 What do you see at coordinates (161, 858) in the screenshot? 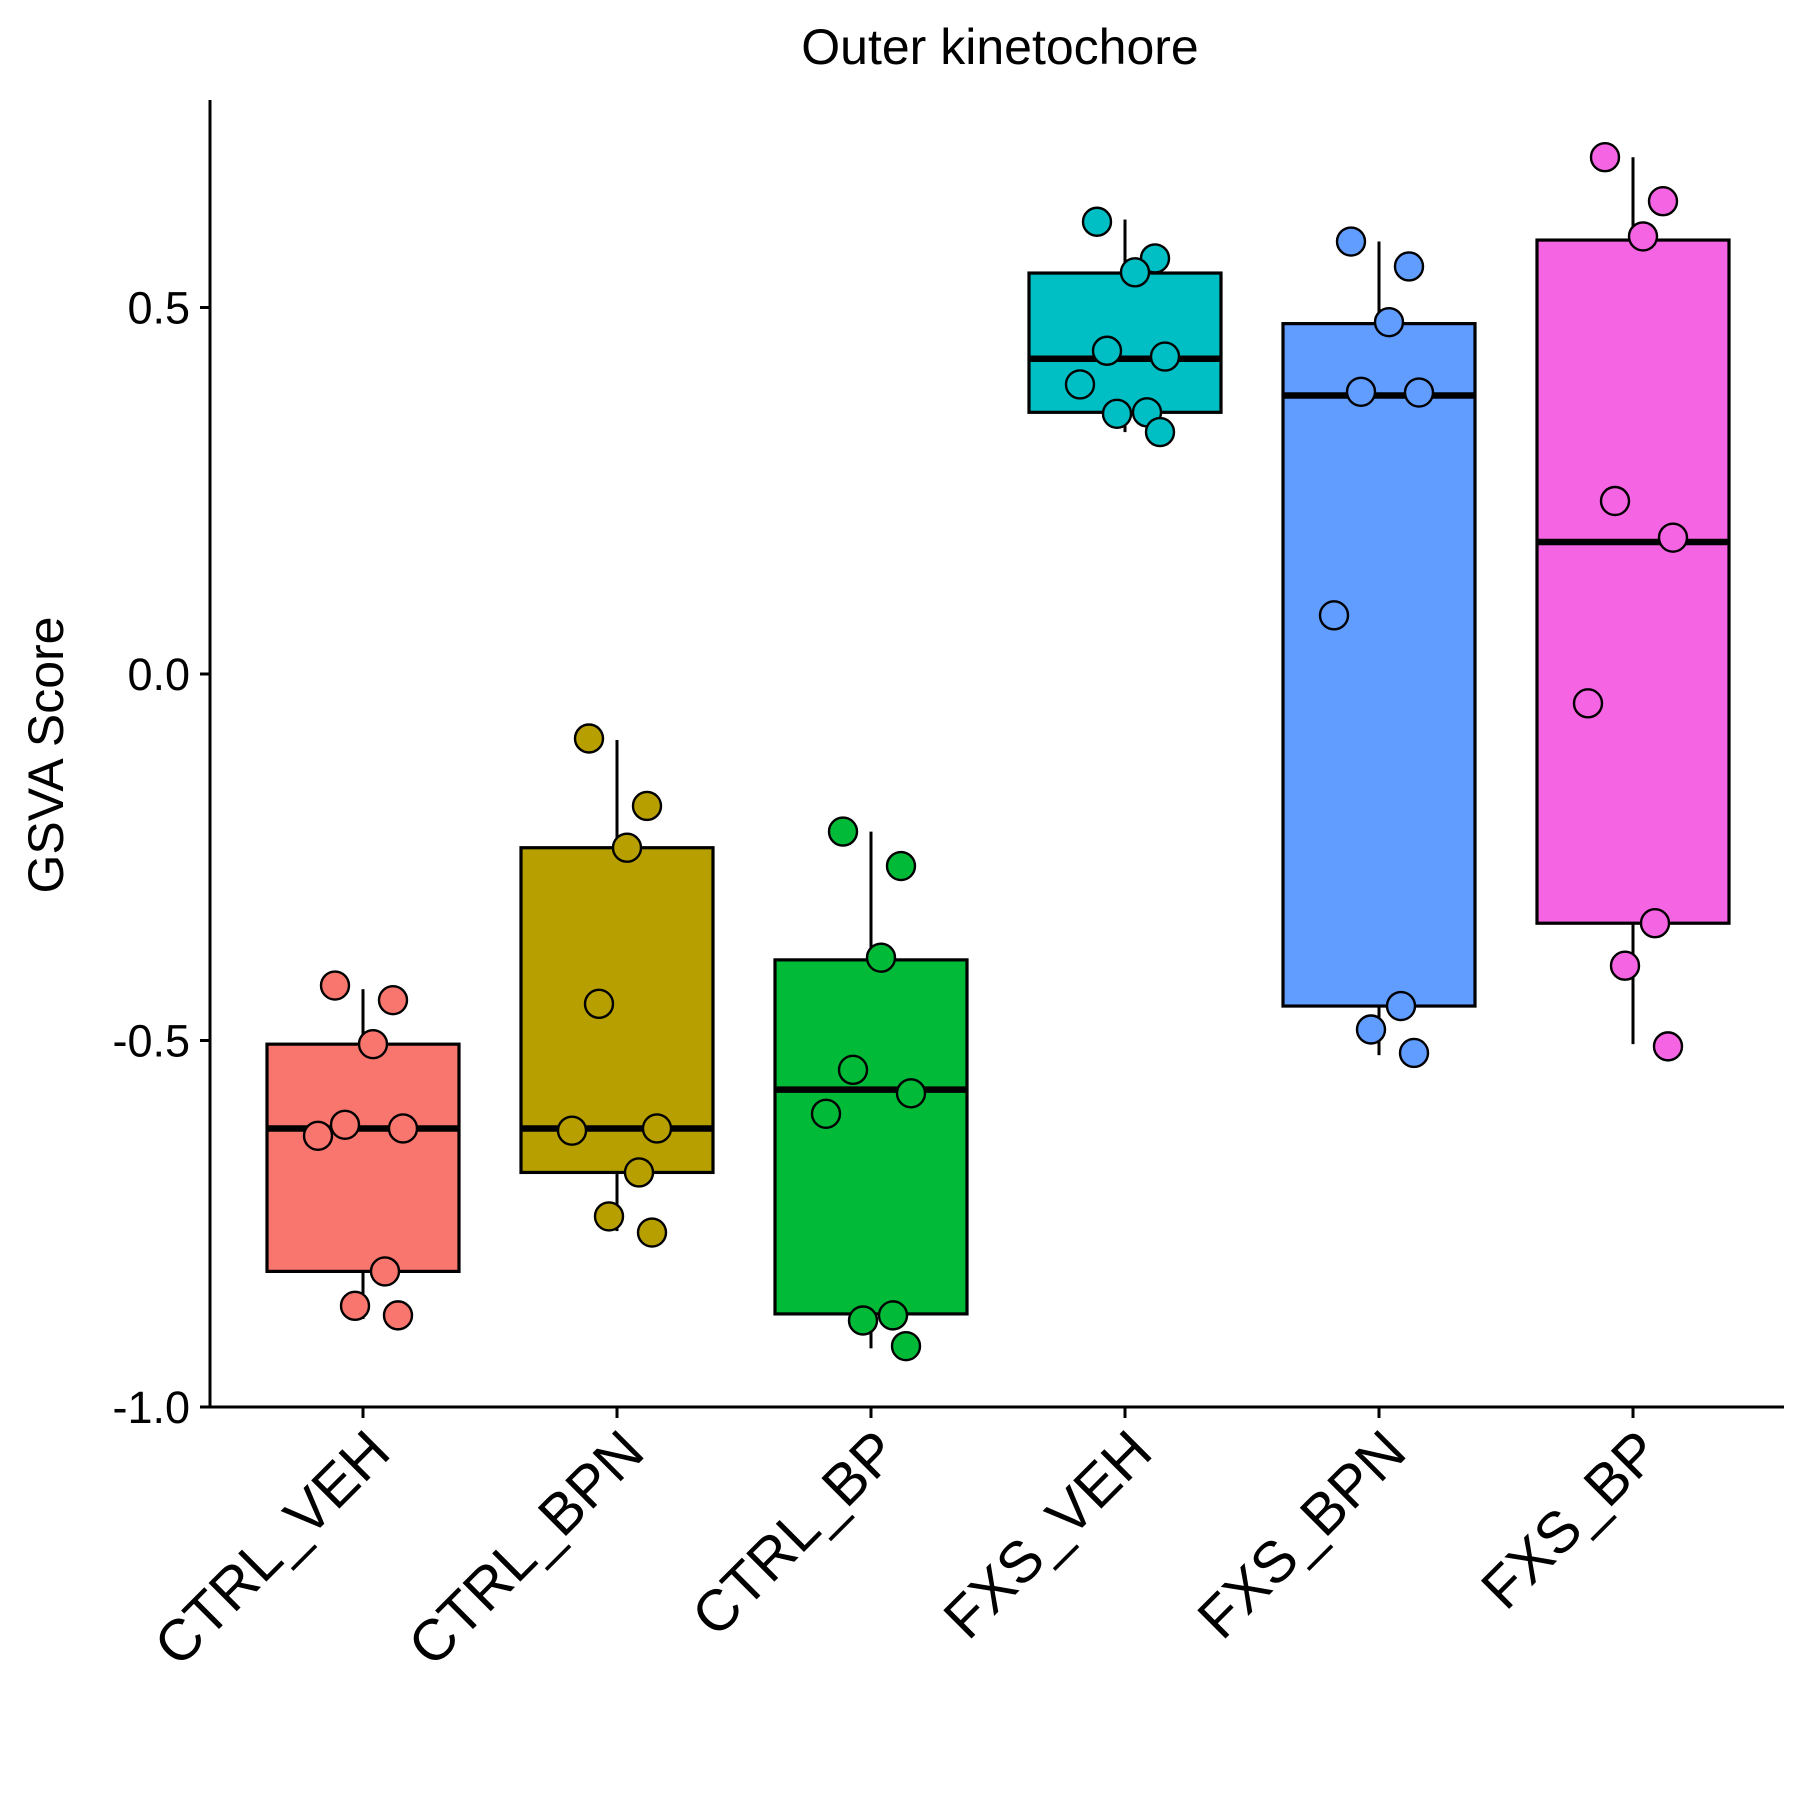
I see `y-axis-ticks: -1.0 -0.5 0.0 0.5` at bounding box center [161, 858].